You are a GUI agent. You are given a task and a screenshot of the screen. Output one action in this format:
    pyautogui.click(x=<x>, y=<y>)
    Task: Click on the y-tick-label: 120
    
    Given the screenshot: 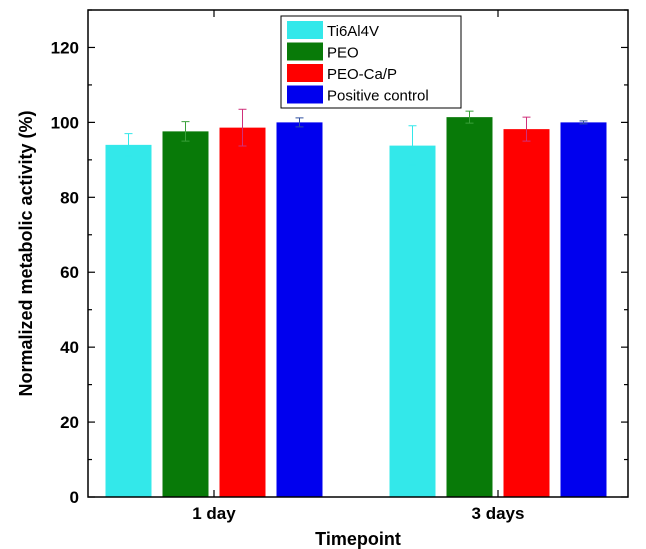 What is the action you would take?
    pyautogui.click(x=65, y=47)
    